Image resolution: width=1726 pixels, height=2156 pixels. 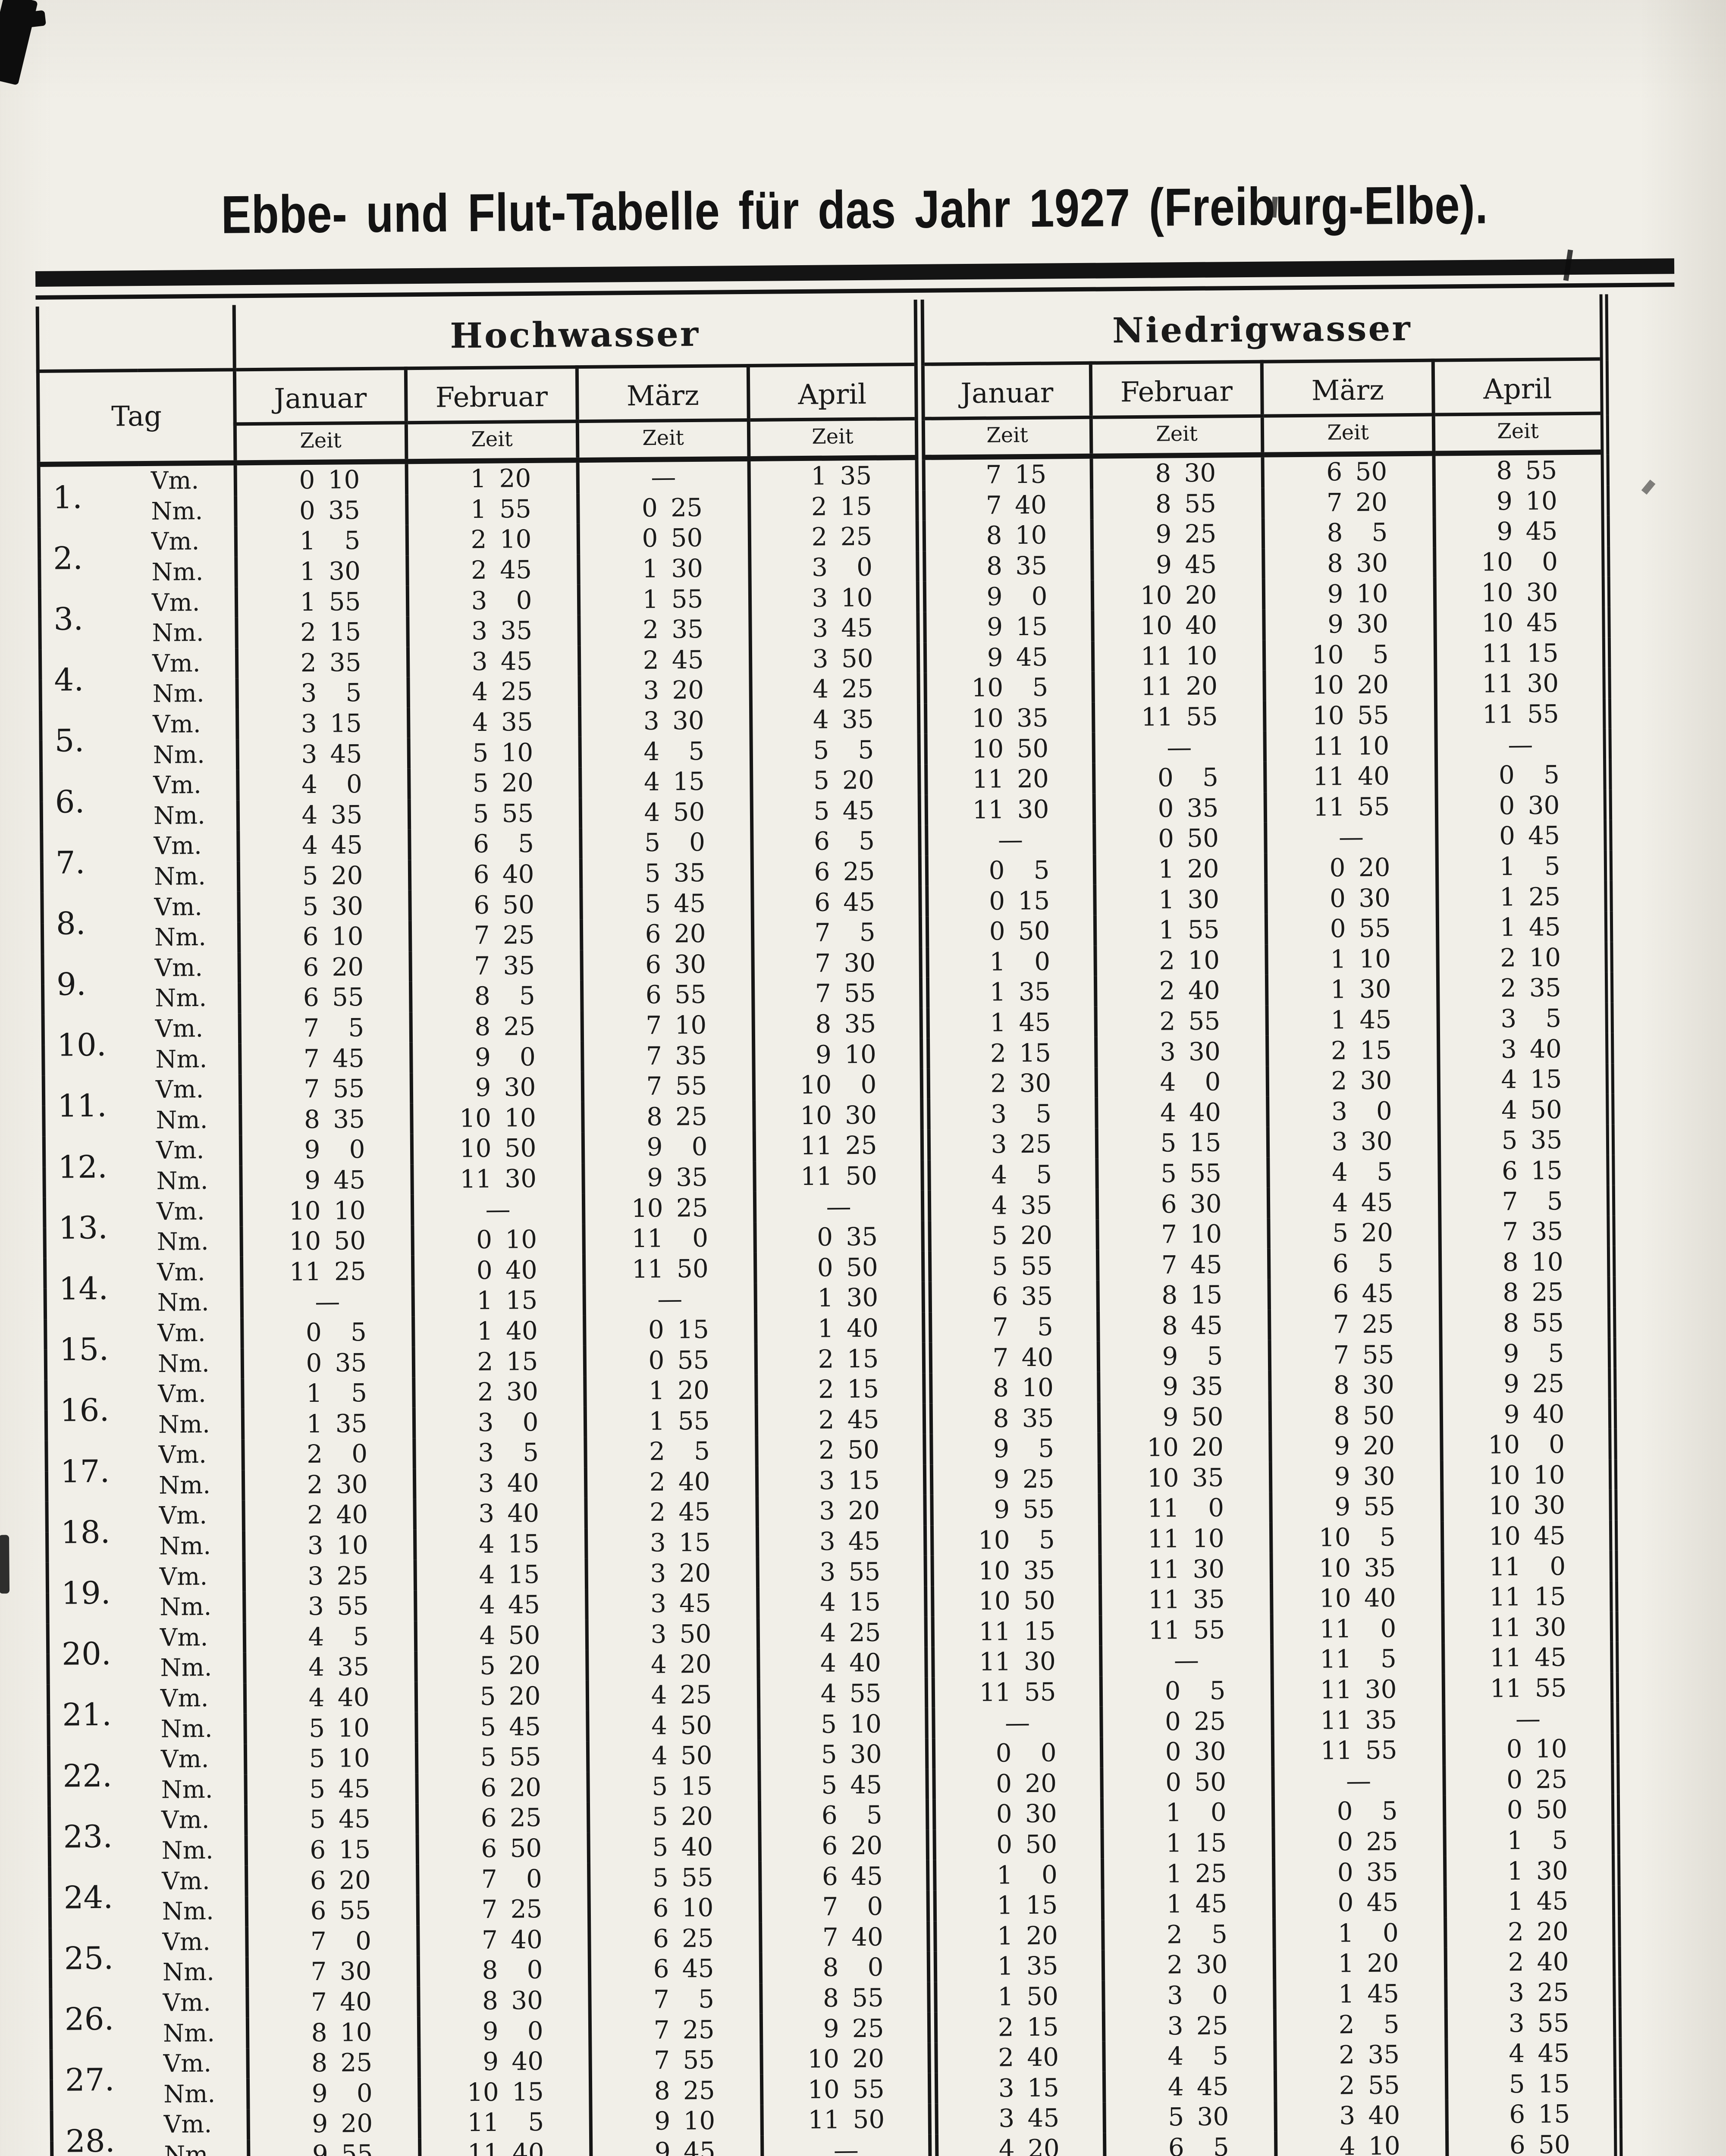 I want to click on time-cell: 10 45, so click(x=1528, y=1536).